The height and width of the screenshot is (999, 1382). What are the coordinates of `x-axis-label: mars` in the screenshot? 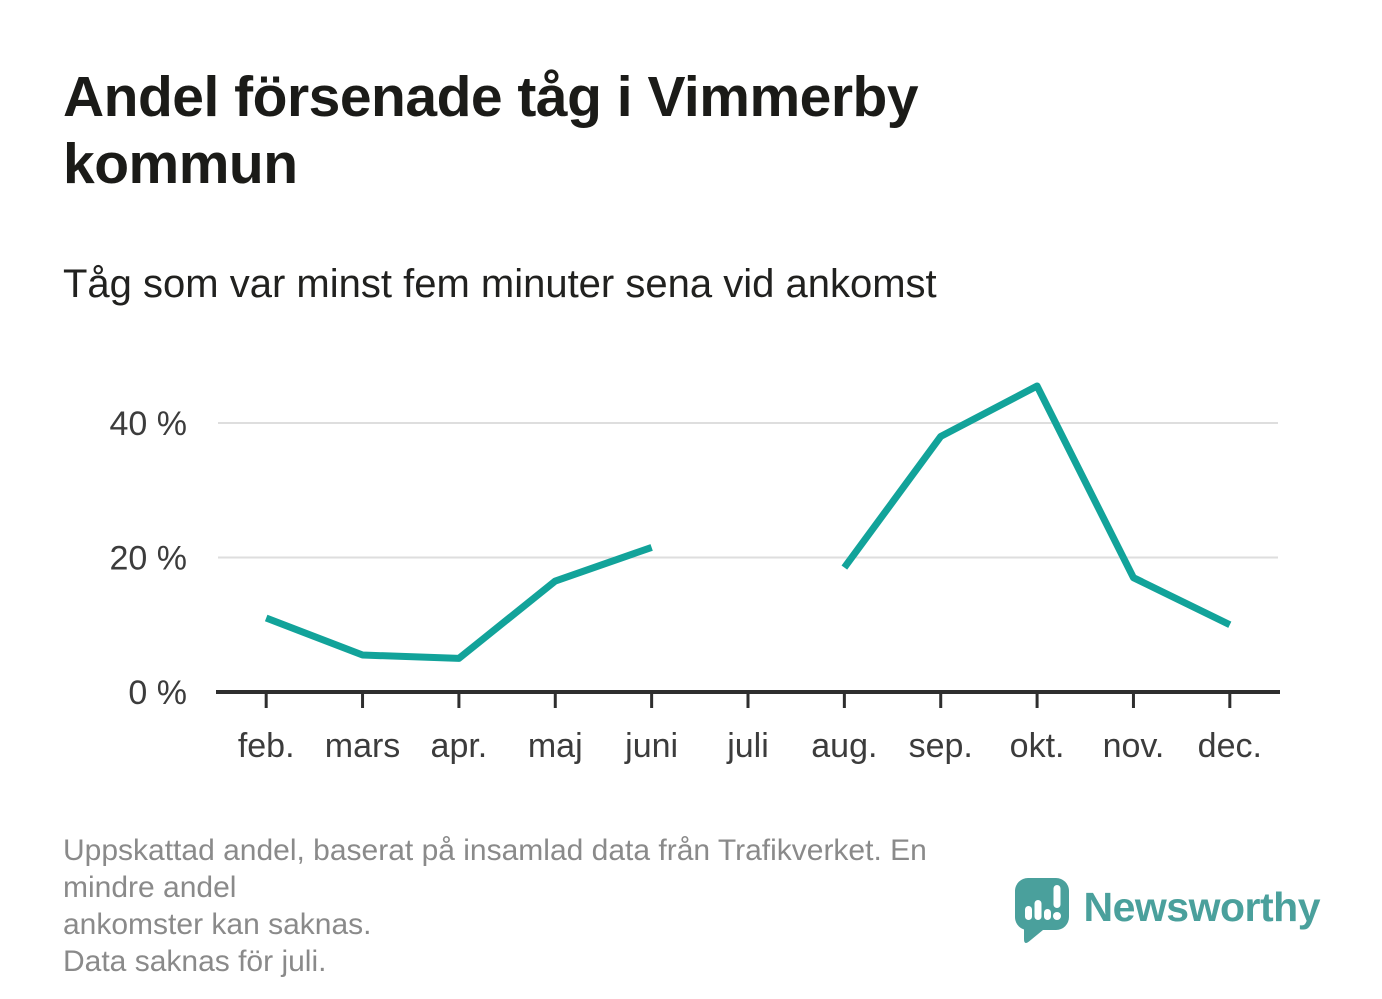 It's located at (363, 746).